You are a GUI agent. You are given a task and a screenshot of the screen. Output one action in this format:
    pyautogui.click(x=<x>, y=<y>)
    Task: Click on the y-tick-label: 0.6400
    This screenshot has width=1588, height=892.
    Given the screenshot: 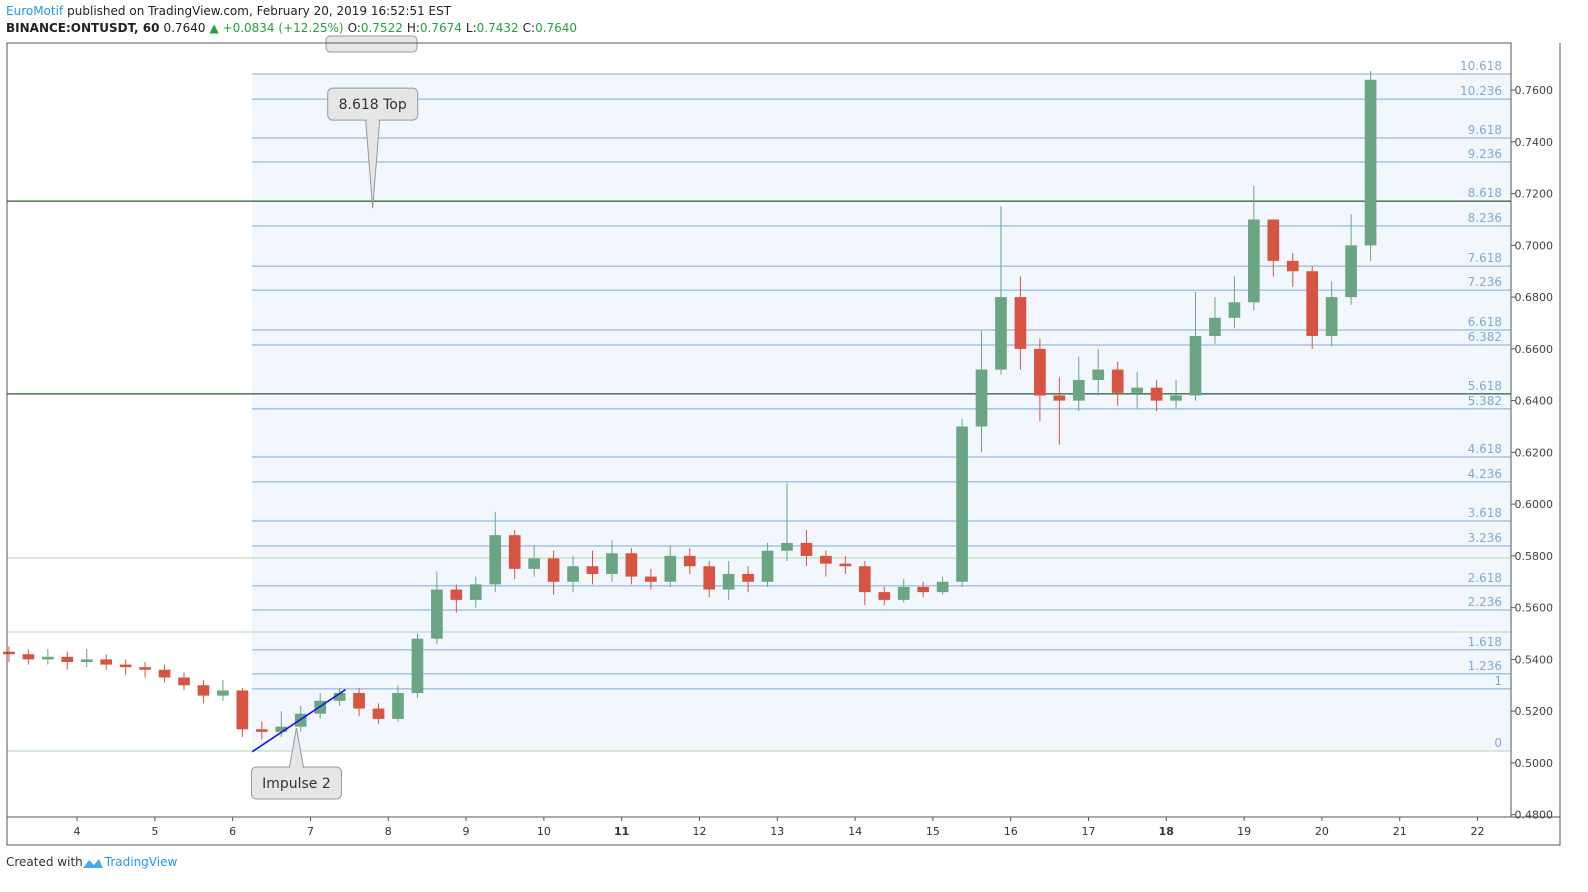 What is the action you would take?
    pyautogui.click(x=1534, y=401)
    